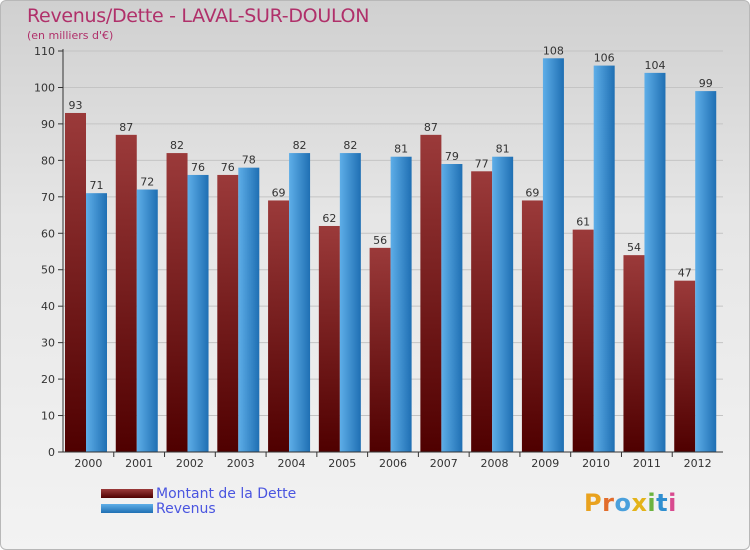  I want to click on y-tick-label: 30, so click(48, 343).